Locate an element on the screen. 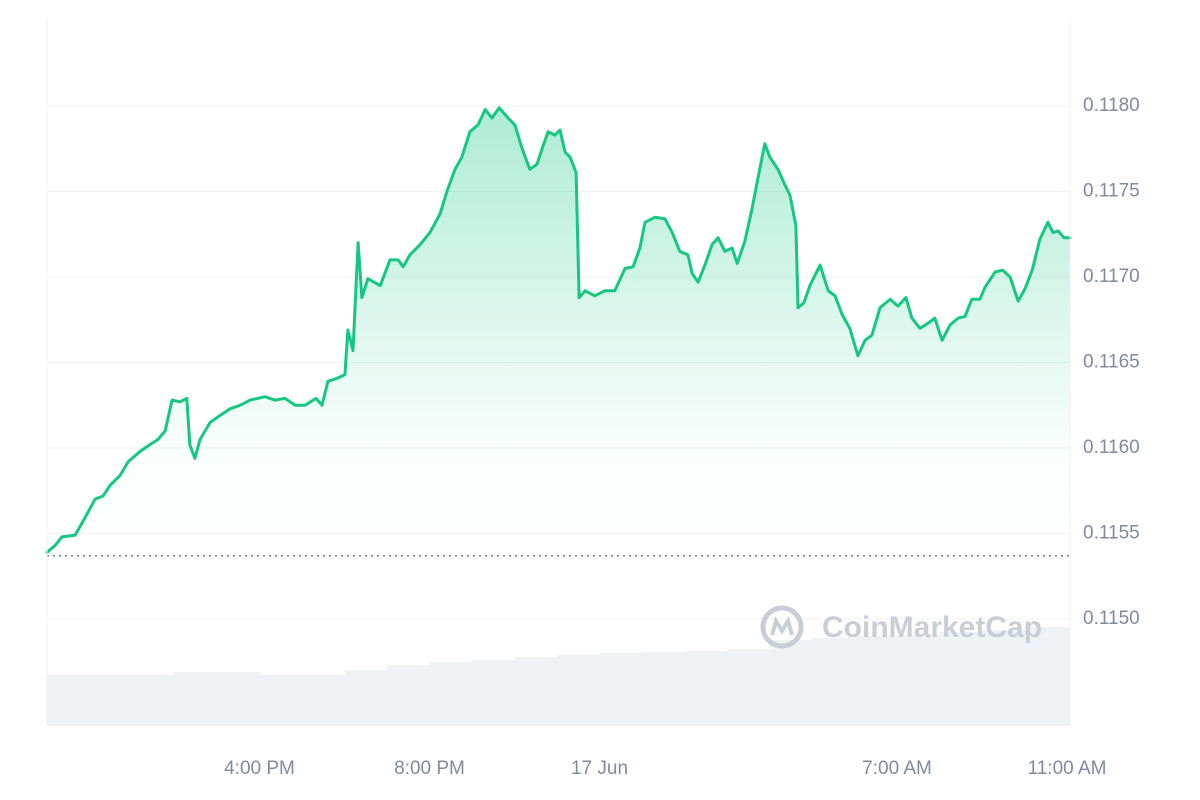 Image resolution: width=1200 pixels, height=800 pixels. y-tick-label: 0.1180 is located at coordinates (1111, 105).